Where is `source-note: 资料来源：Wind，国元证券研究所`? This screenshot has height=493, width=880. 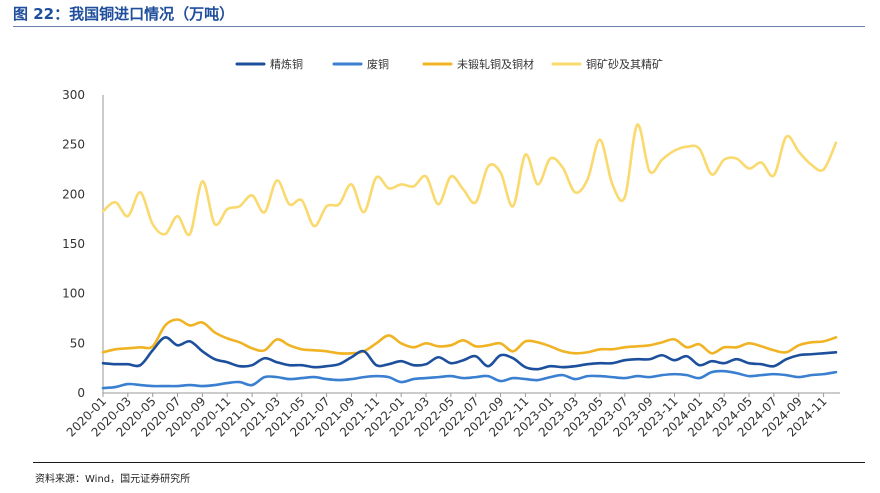 source-note: 资料来源：Wind，国元证券研究所 is located at coordinates (113, 479).